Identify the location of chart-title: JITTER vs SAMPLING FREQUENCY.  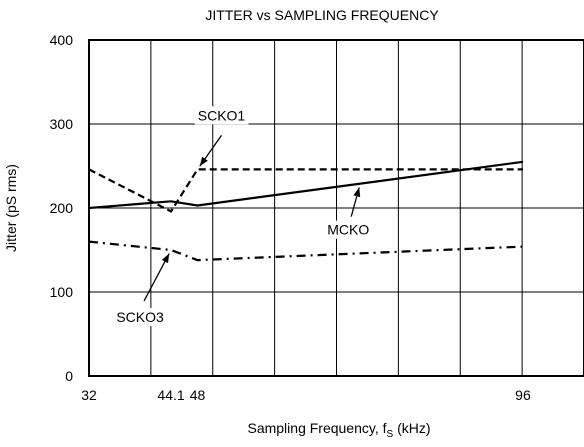
(322, 15).